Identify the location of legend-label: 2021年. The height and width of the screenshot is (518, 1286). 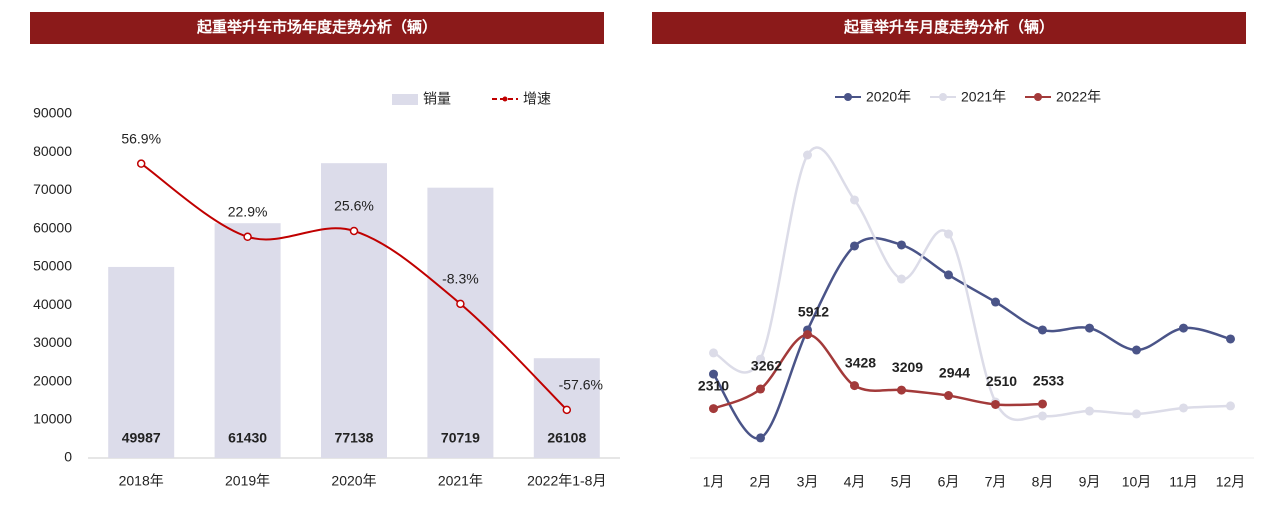
(983, 97).